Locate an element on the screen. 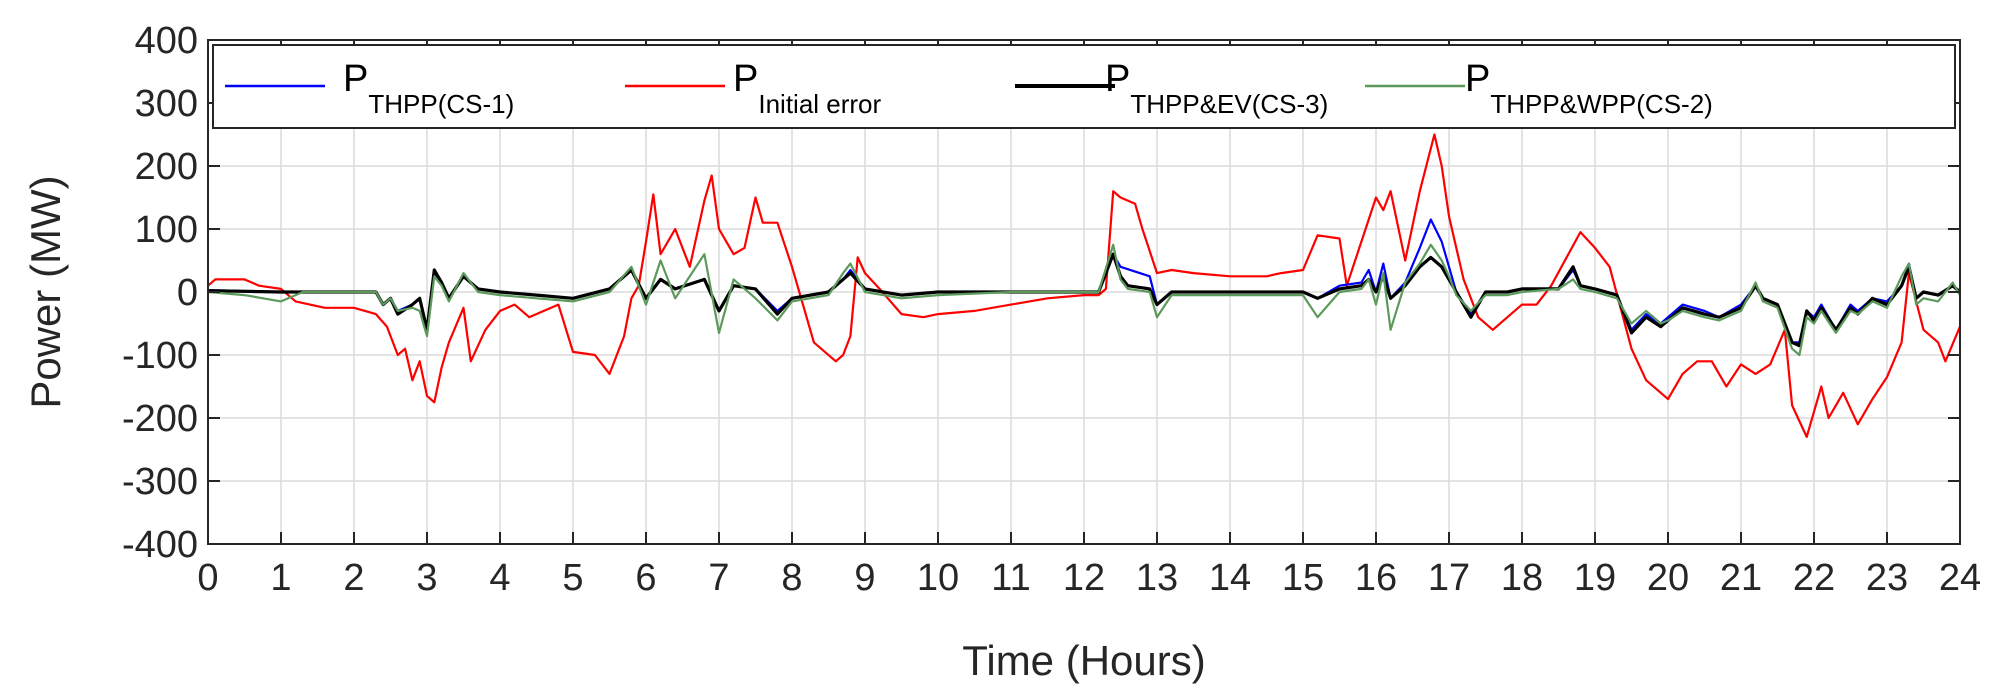 The width and height of the screenshot is (2000, 697). x-tick-label: 23 is located at coordinates (1887, 578).